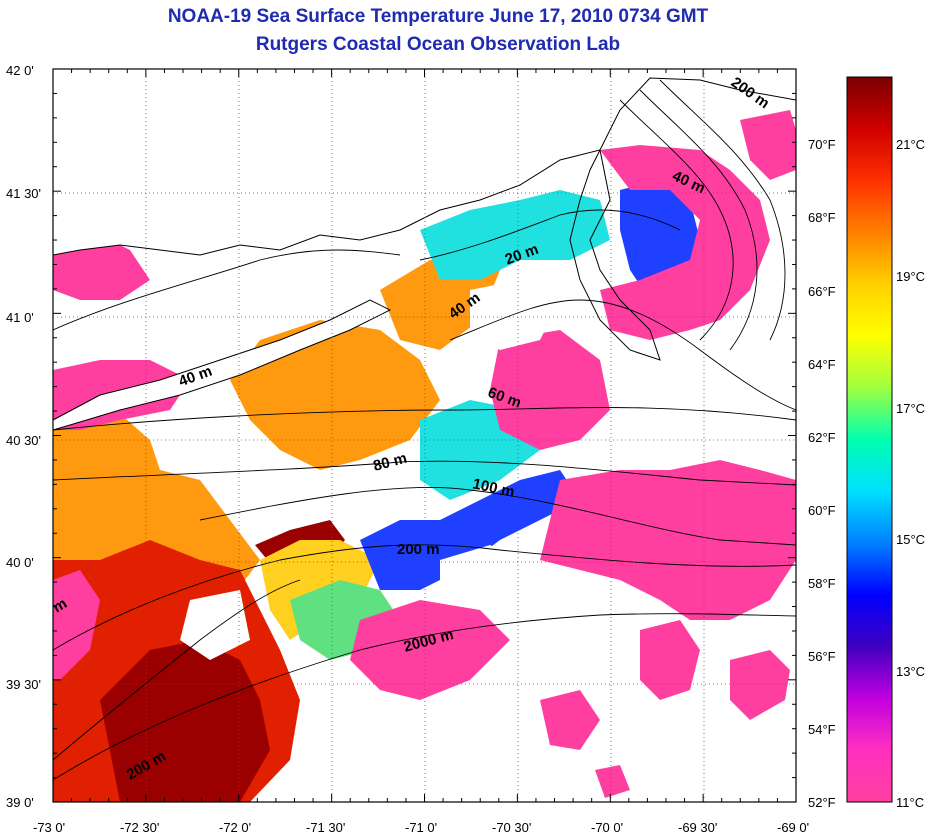  Describe the element at coordinates (869, 439) in the screenshot. I see `colorbar` at that location.